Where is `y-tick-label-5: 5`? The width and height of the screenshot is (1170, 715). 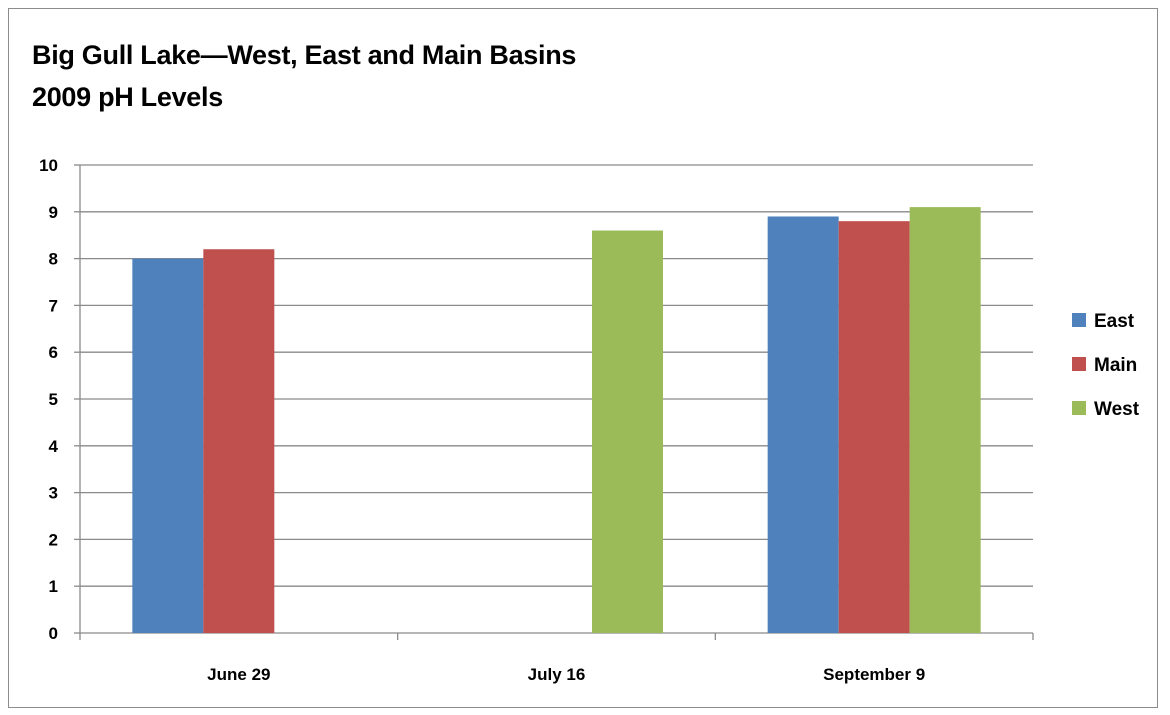
y-tick-label-5: 5 is located at coordinates (53, 399).